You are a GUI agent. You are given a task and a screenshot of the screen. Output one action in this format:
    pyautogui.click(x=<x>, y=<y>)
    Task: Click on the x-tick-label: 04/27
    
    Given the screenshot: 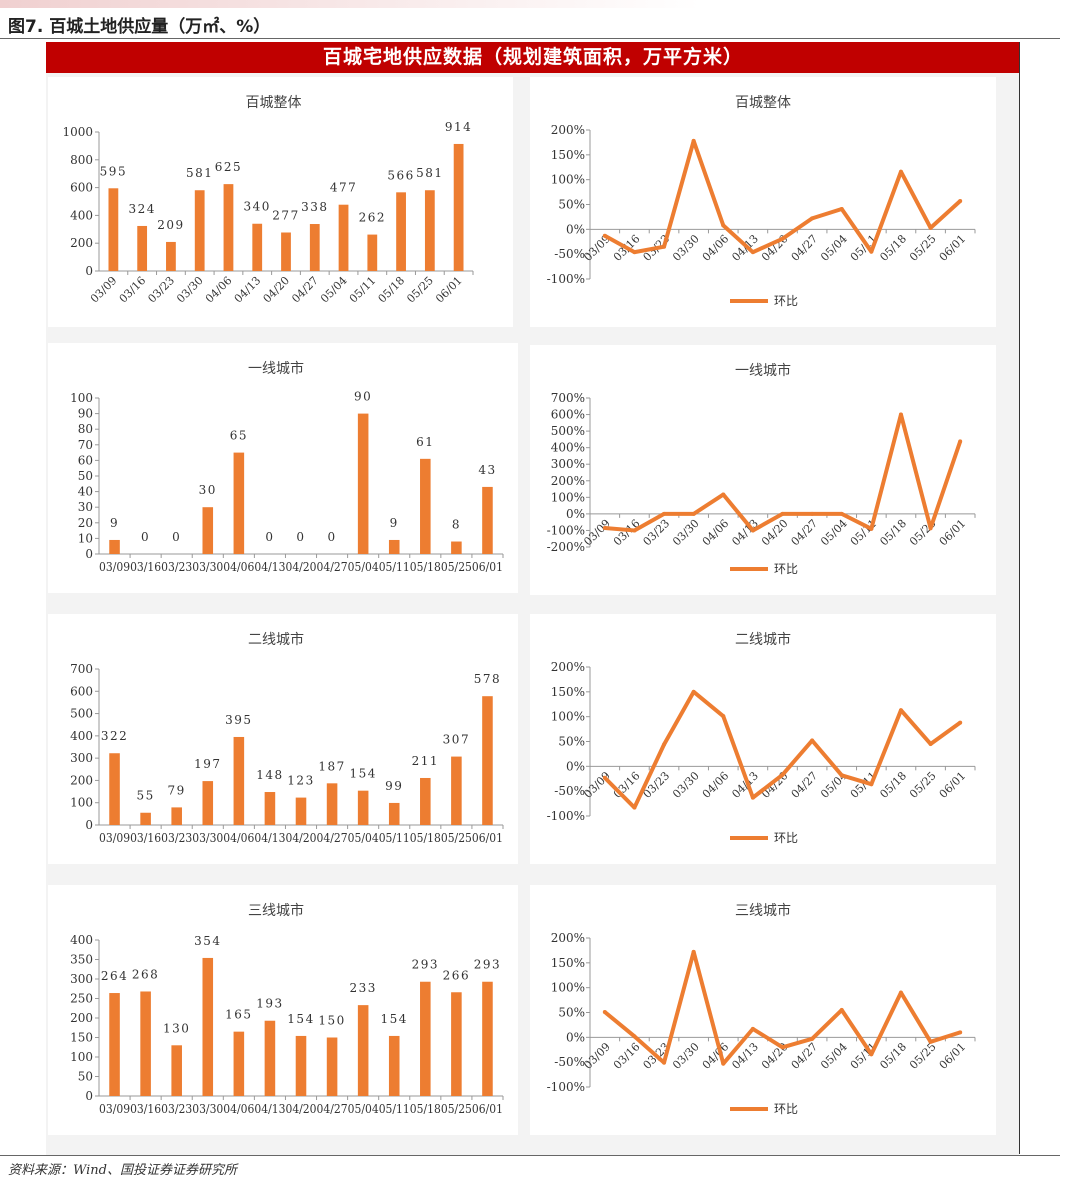 What is the action you would take?
    pyautogui.click(x=305, y=290)
    